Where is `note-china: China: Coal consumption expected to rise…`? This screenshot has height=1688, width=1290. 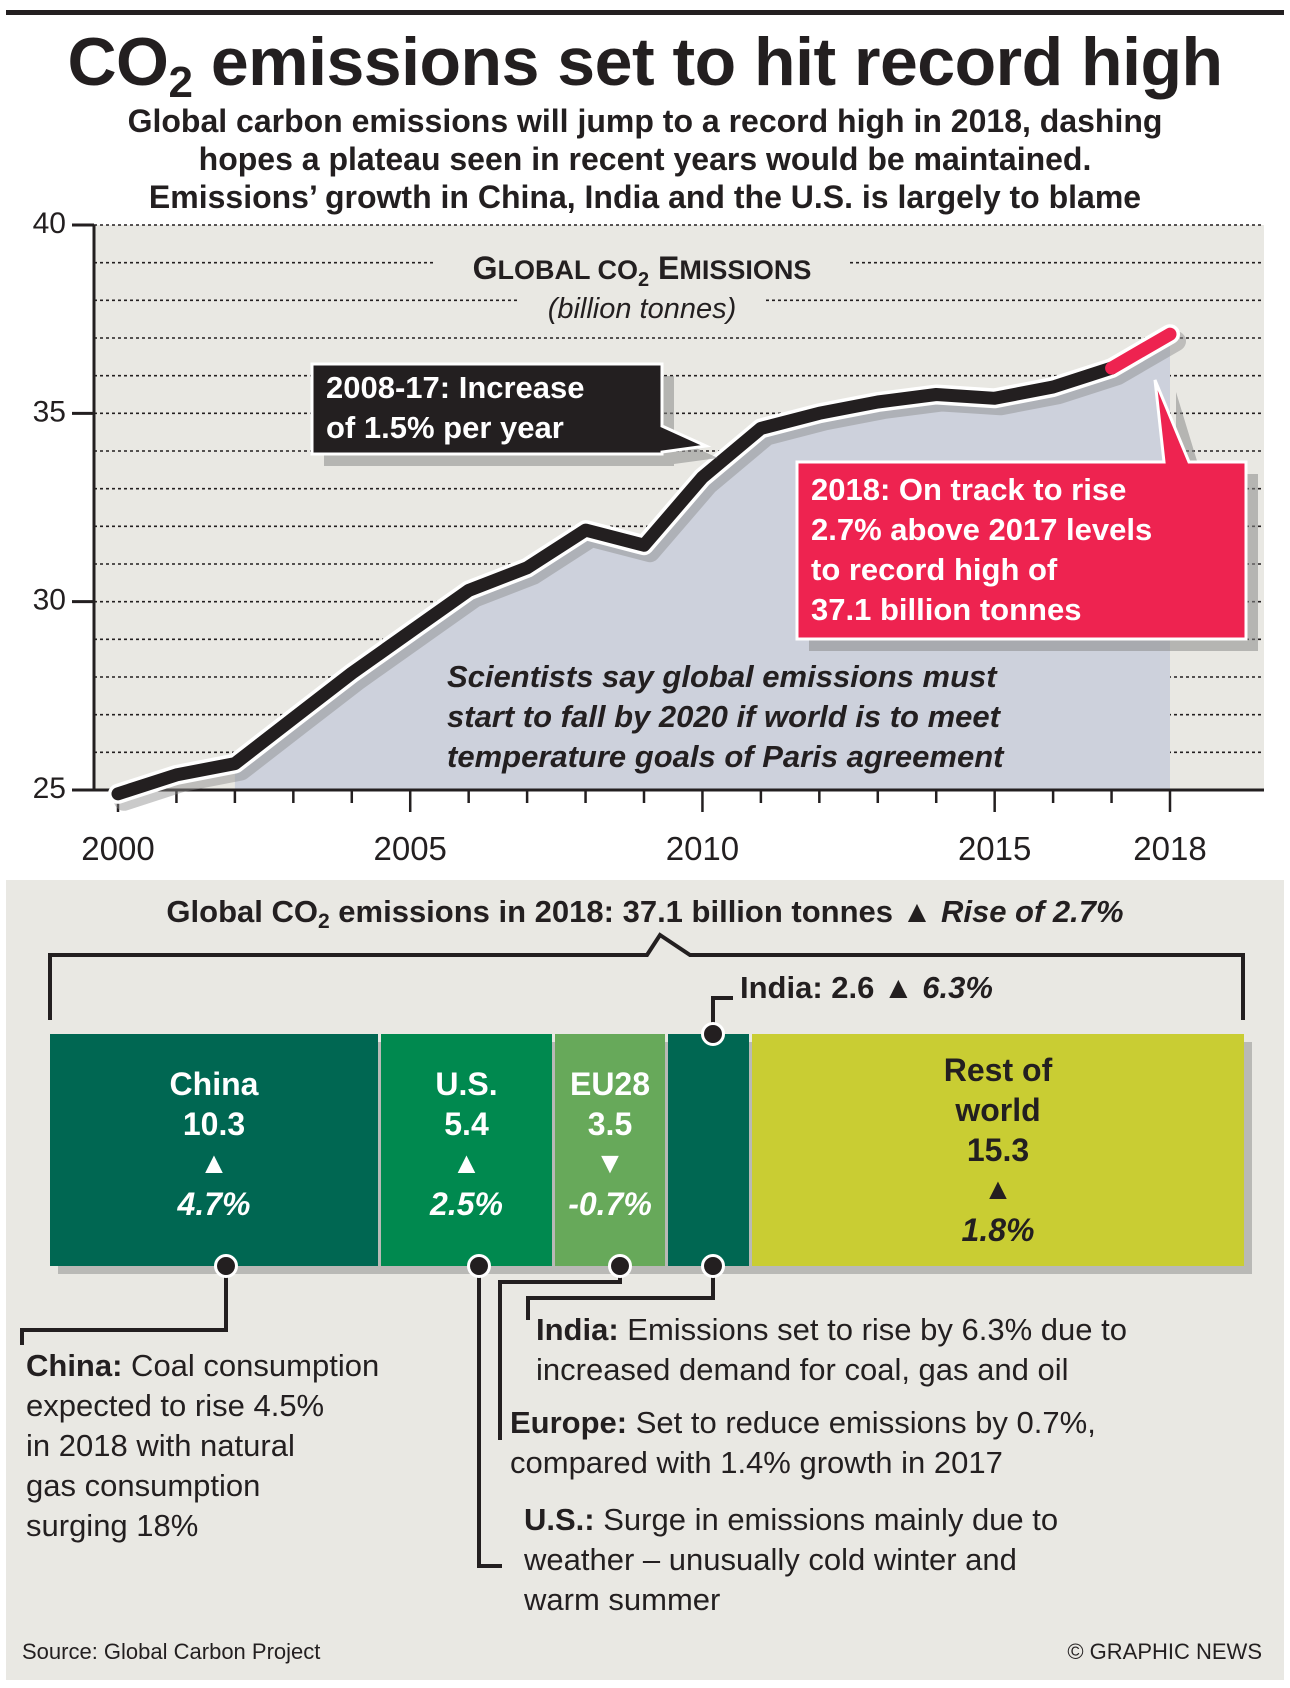
note-china: China: Coal consumption expected to rise… is located at coordinates (203, 1445).